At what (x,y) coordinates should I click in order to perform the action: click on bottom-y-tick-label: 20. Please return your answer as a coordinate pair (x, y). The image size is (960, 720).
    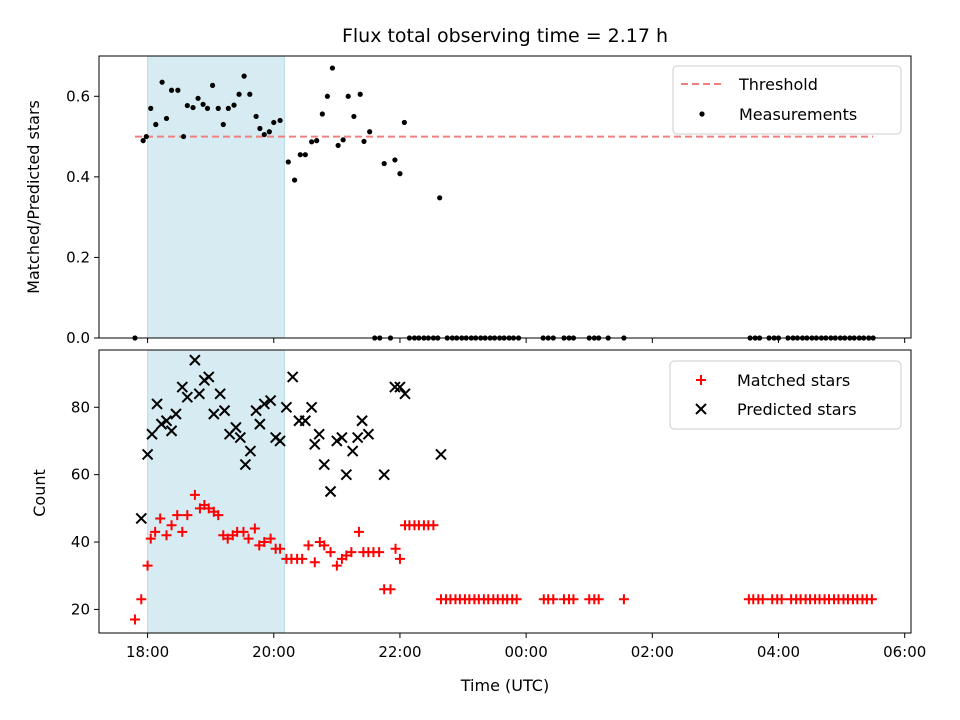
    Looking at the image, I should click on (80, 609).